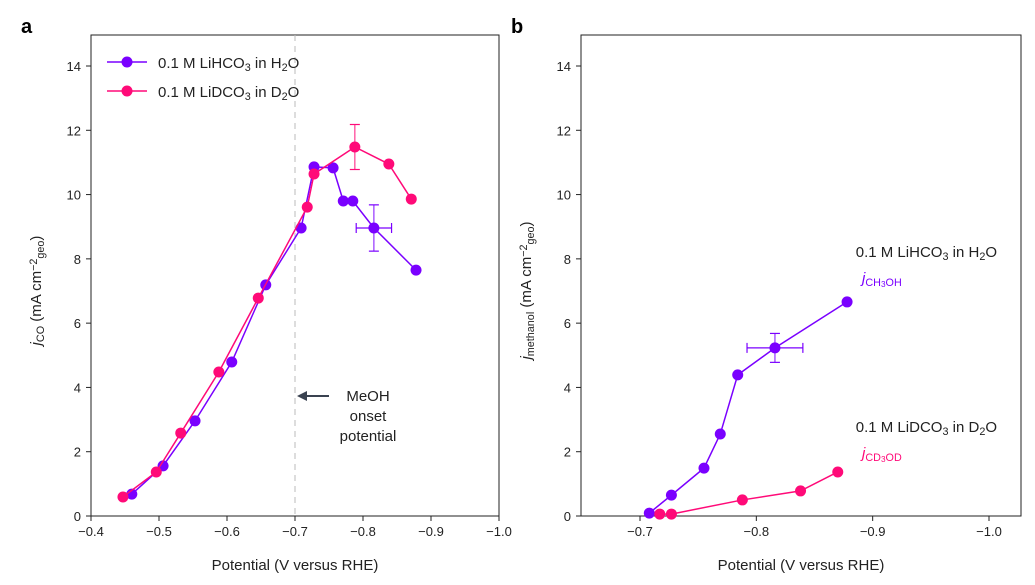  I want to click on annotation-text: MeOH, so click(367, 396).